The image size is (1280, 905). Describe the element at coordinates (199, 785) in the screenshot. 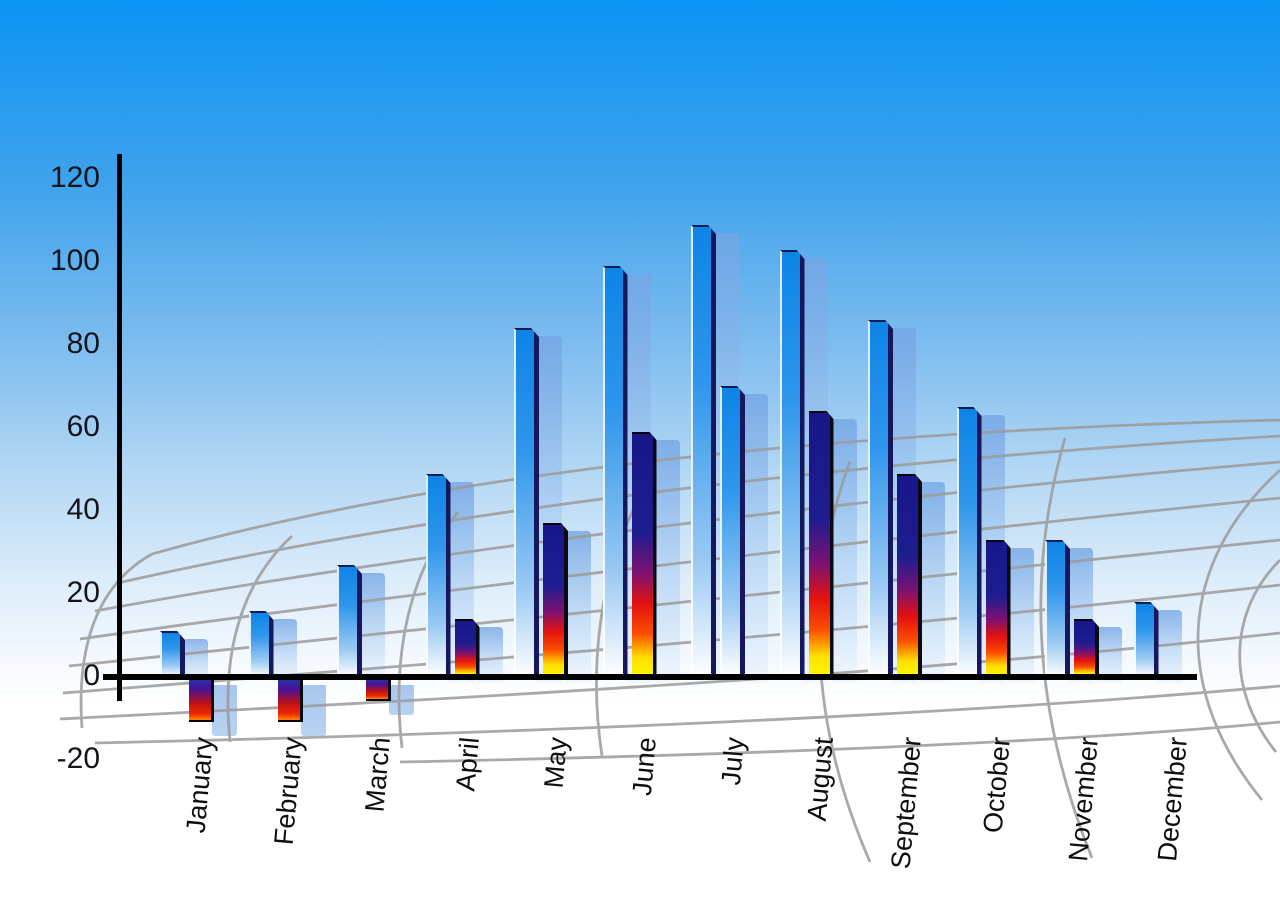

I see `x-tick-label-january: January` at that location.